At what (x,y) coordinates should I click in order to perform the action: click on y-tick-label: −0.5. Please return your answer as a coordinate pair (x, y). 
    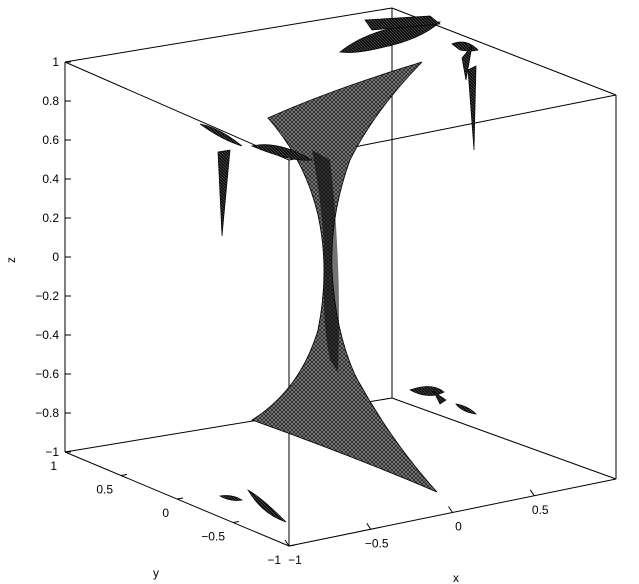
    Looking at the image, I should click on (213, 537).